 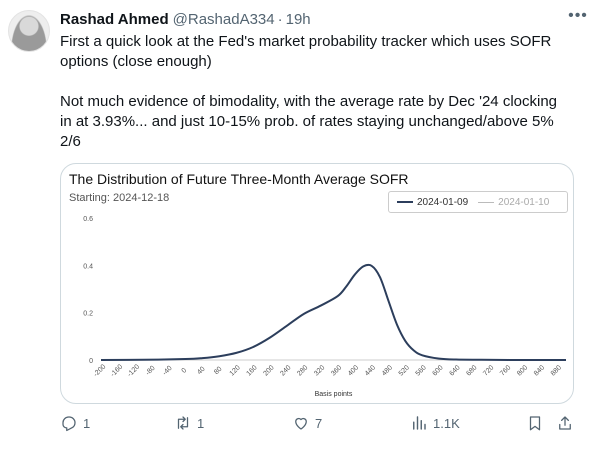 What do you see at coordinates (88, 314) in the screenshot?
I see `y-tick-label: 0.2` at bounding box center [88, 314].